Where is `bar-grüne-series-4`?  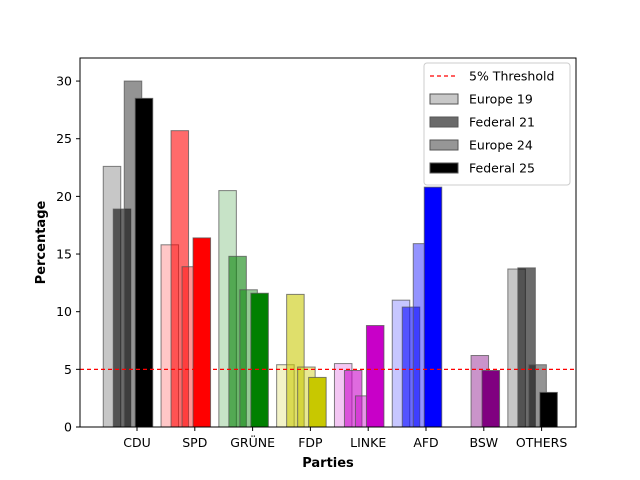 bar-grüne-series-4 is located at coordinates (259, 360).